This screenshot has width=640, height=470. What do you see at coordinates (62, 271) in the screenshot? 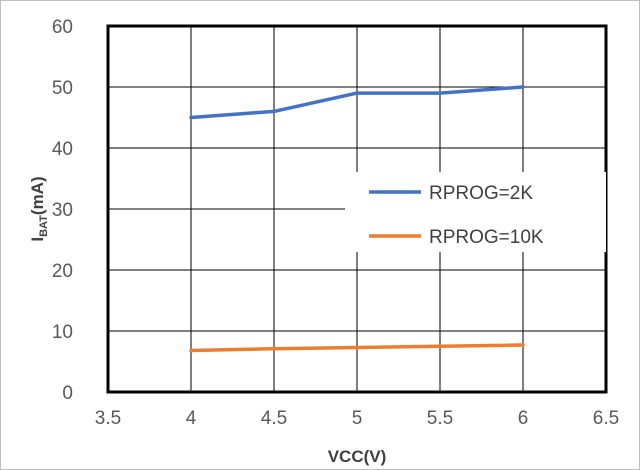
I see `y-tick-label: 20` at bounding box center [62, 271].